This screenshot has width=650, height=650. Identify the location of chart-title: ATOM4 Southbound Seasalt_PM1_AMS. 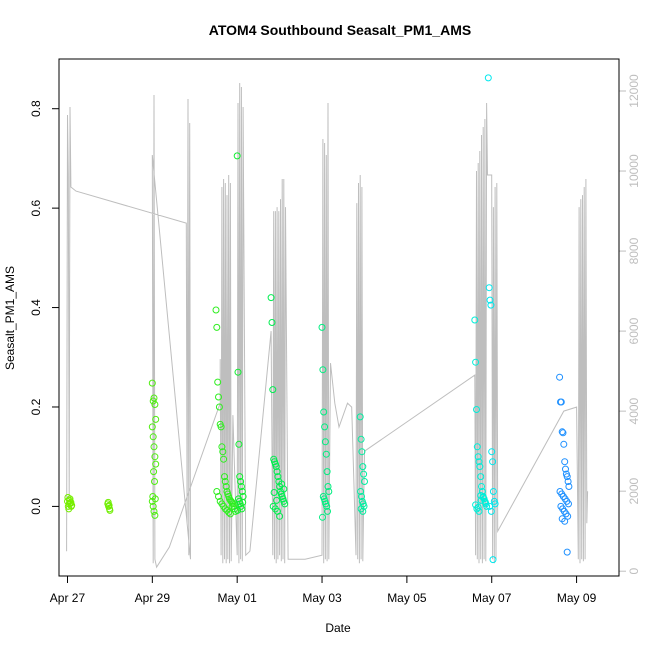
(340, 30).